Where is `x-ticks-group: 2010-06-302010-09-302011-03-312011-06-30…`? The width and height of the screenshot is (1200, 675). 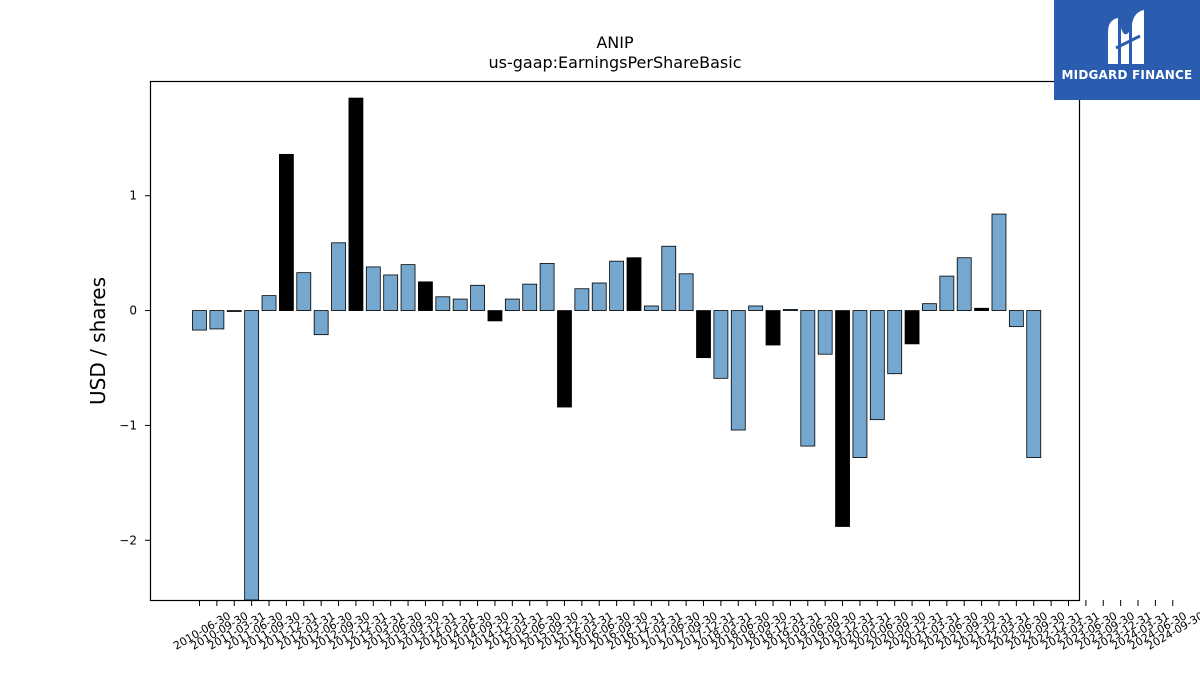
x-ticks-group: 2010-06-302010-09-302011-03-312011-06-30… is located at coordinates (685, 626).